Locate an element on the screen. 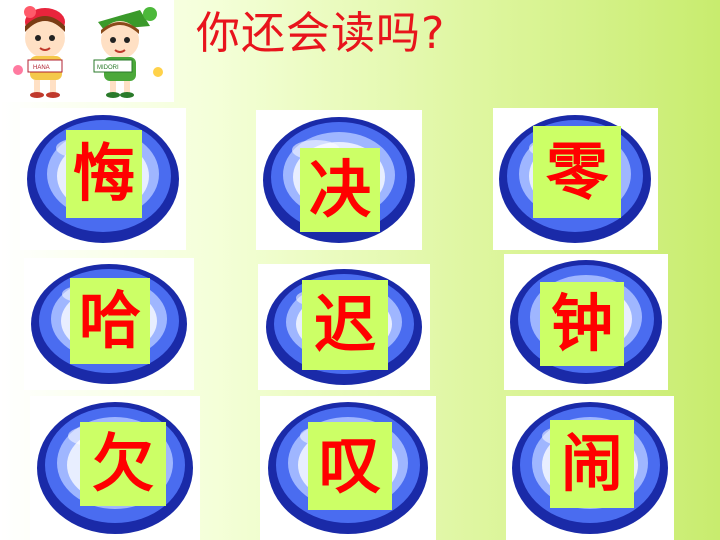  character-label: 叹 is located at coordinates (350, 466).